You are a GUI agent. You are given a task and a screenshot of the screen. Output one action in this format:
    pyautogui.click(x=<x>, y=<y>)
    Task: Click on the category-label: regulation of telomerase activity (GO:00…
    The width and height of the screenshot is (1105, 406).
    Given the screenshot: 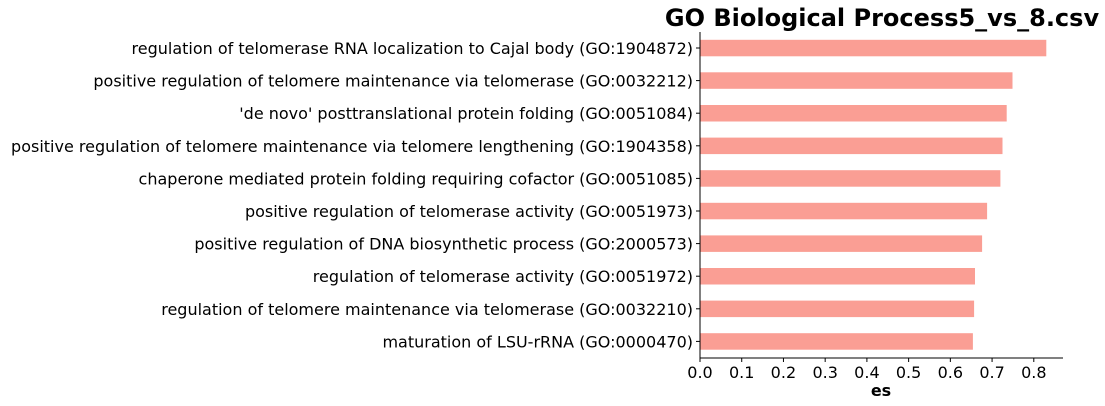 What is the action you would take?
    pyautogui.click(x=503, y=276)
    